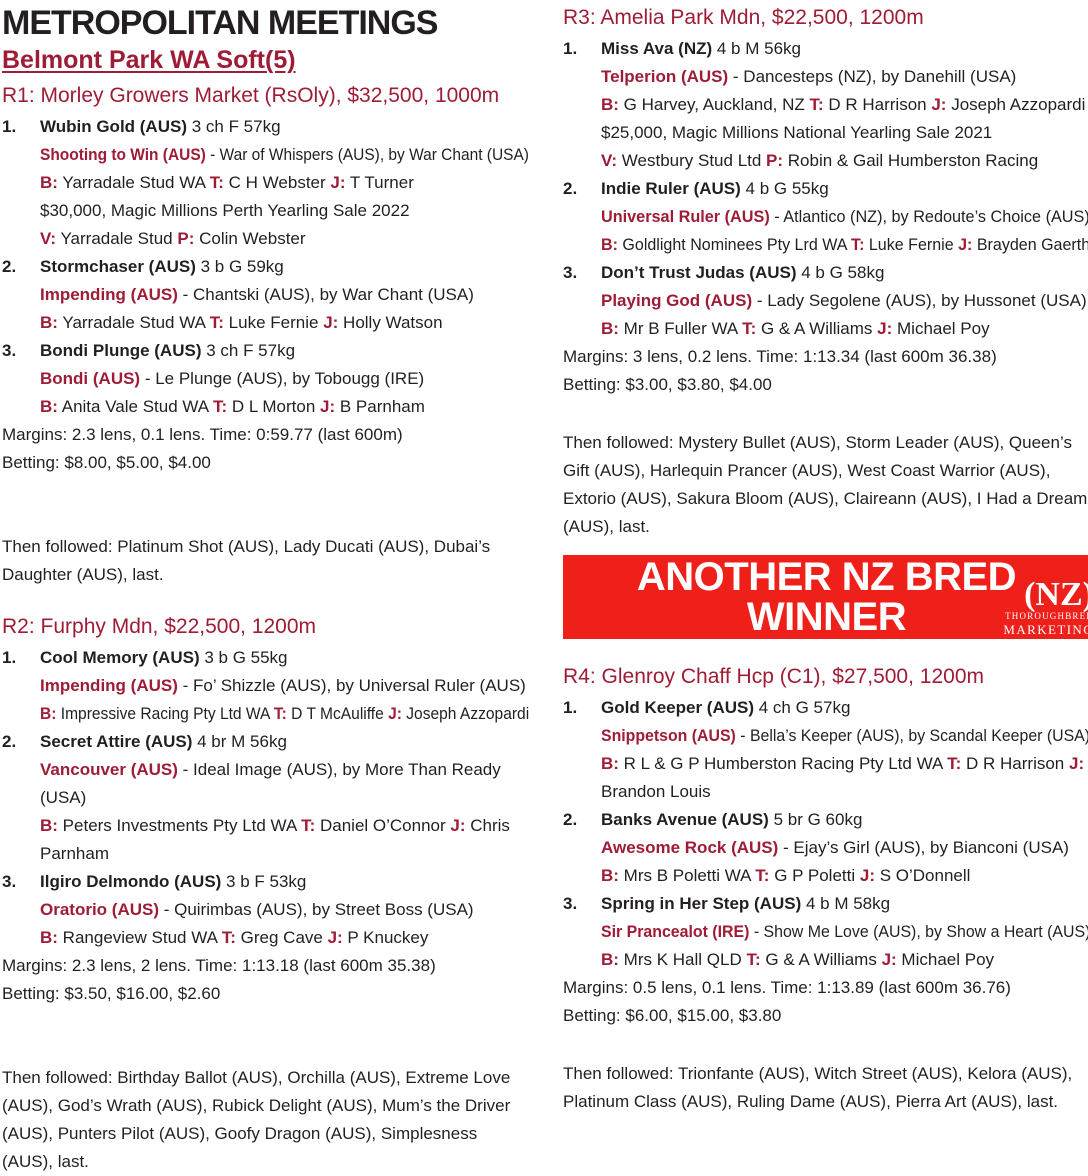 The height and width of the screenshot is (1176, 1088). I want to click on runner-name-line: Bondi Plunge (AUS) 3 ch F 57kg, so click(168, 350).